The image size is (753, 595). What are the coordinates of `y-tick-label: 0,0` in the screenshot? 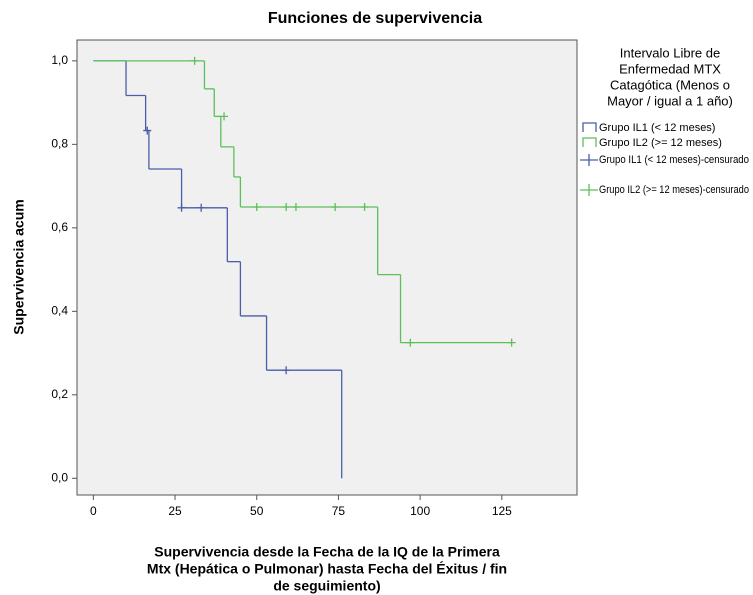 It's located at (59, 477).